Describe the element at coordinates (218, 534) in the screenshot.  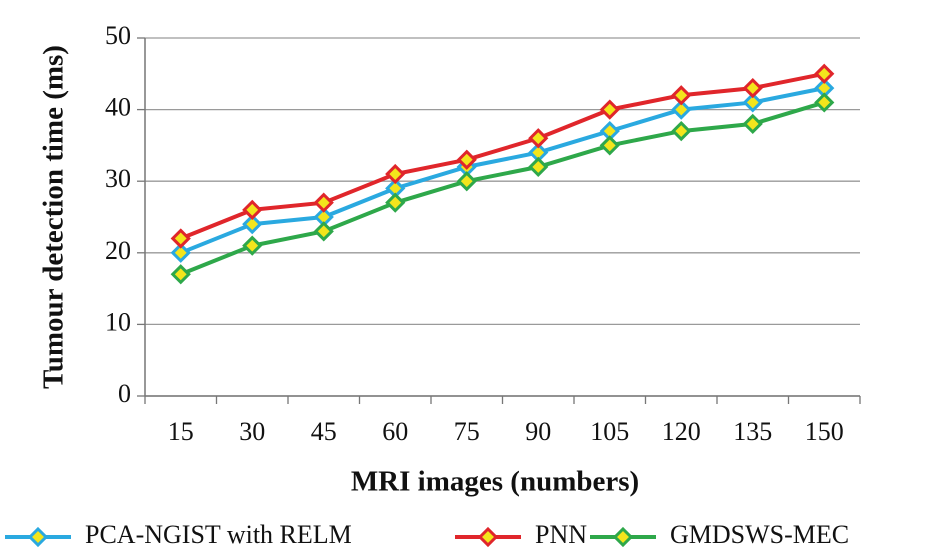
I see `legend-label: PCA-NGIST with RELM` at that location.